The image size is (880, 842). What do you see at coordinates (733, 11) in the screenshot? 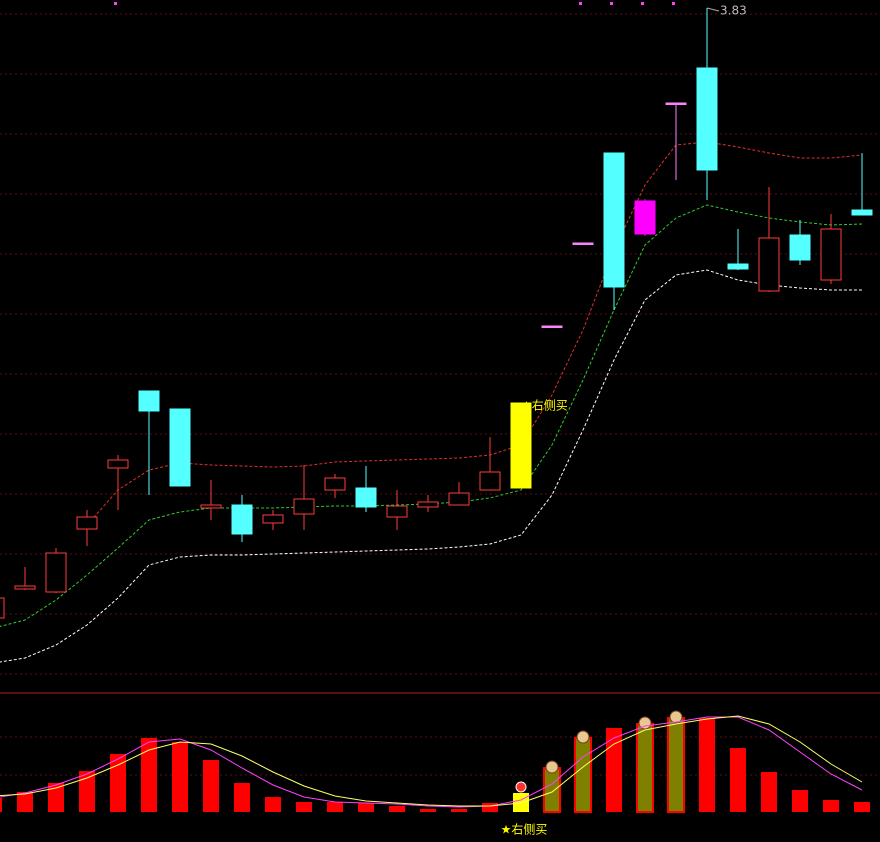
I see `annotation: 3.83` at bounding box center [733, 11].